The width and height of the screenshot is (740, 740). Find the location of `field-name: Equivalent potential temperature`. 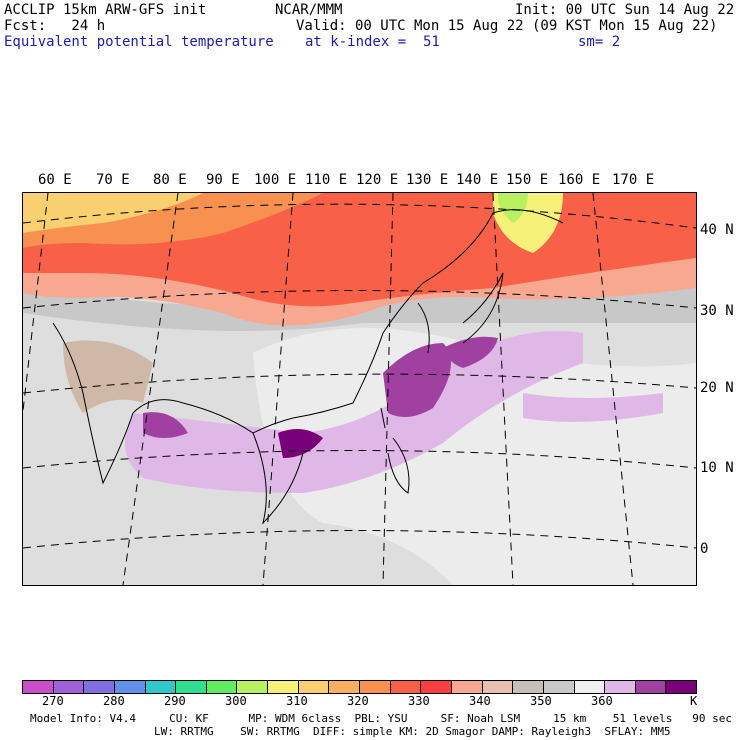

field-name: Equivalent potential temperature is located at coordinates (139, 42).